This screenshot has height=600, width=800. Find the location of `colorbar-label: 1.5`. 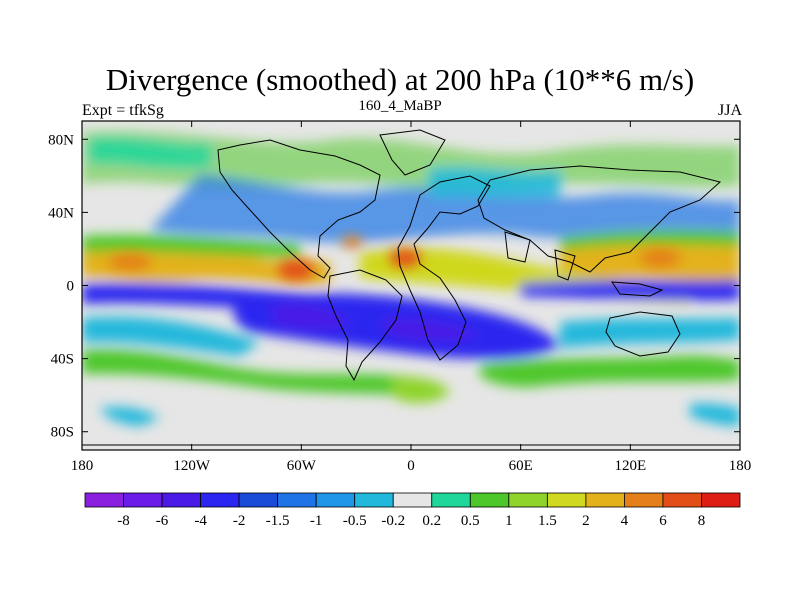

colorbar-label: 1.5 is located at coordinates (547, 521).